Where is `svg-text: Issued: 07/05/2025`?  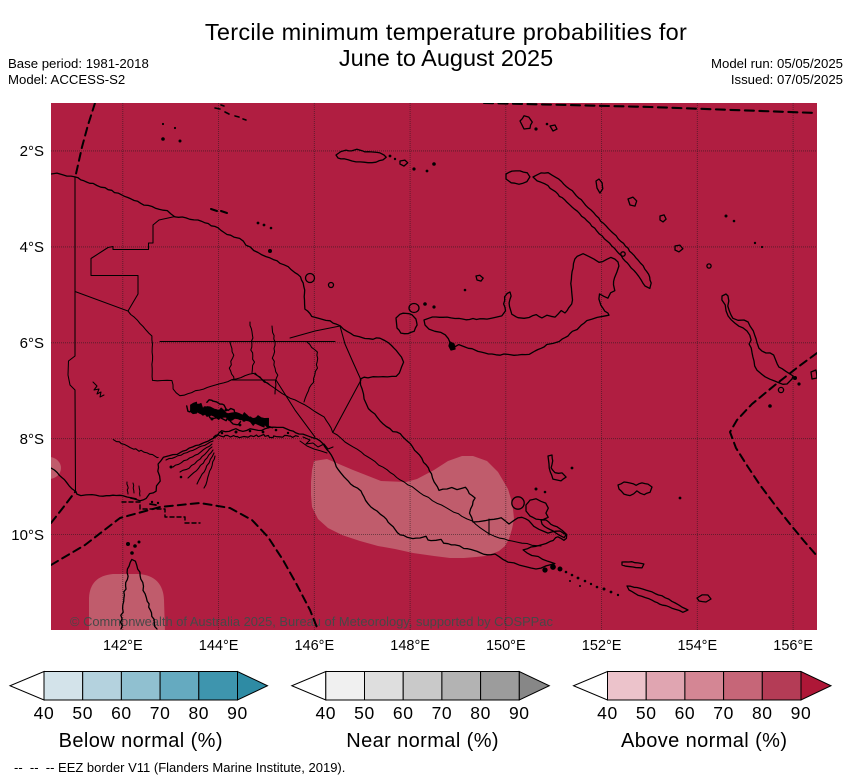
svg-text: Issued: 07/05/2025 is located at coordinates (787, 79).